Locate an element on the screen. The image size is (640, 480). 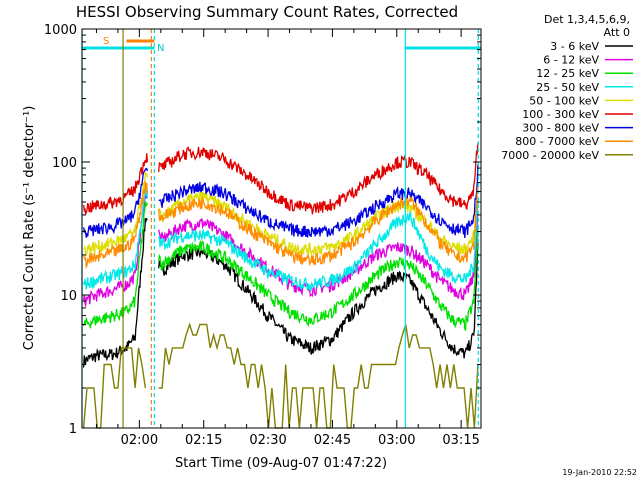
legend-header-detectors: Det 1,3,4,5,6,9, is located at coordinates (587, 19).